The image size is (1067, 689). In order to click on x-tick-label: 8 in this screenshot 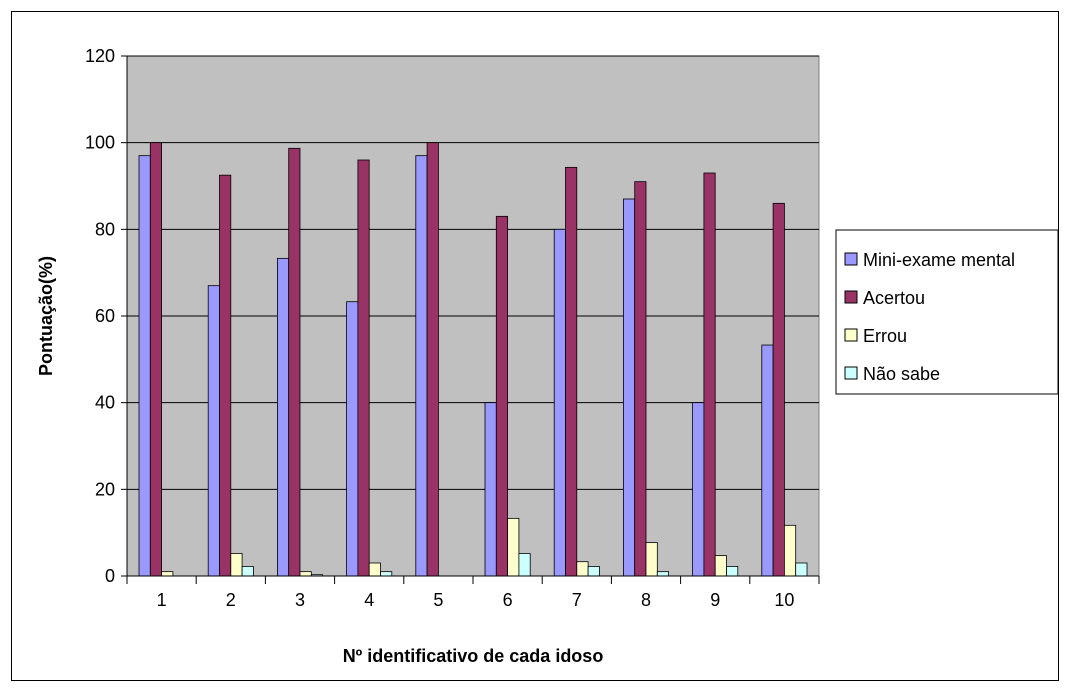, I will do `click(646, 600)`.